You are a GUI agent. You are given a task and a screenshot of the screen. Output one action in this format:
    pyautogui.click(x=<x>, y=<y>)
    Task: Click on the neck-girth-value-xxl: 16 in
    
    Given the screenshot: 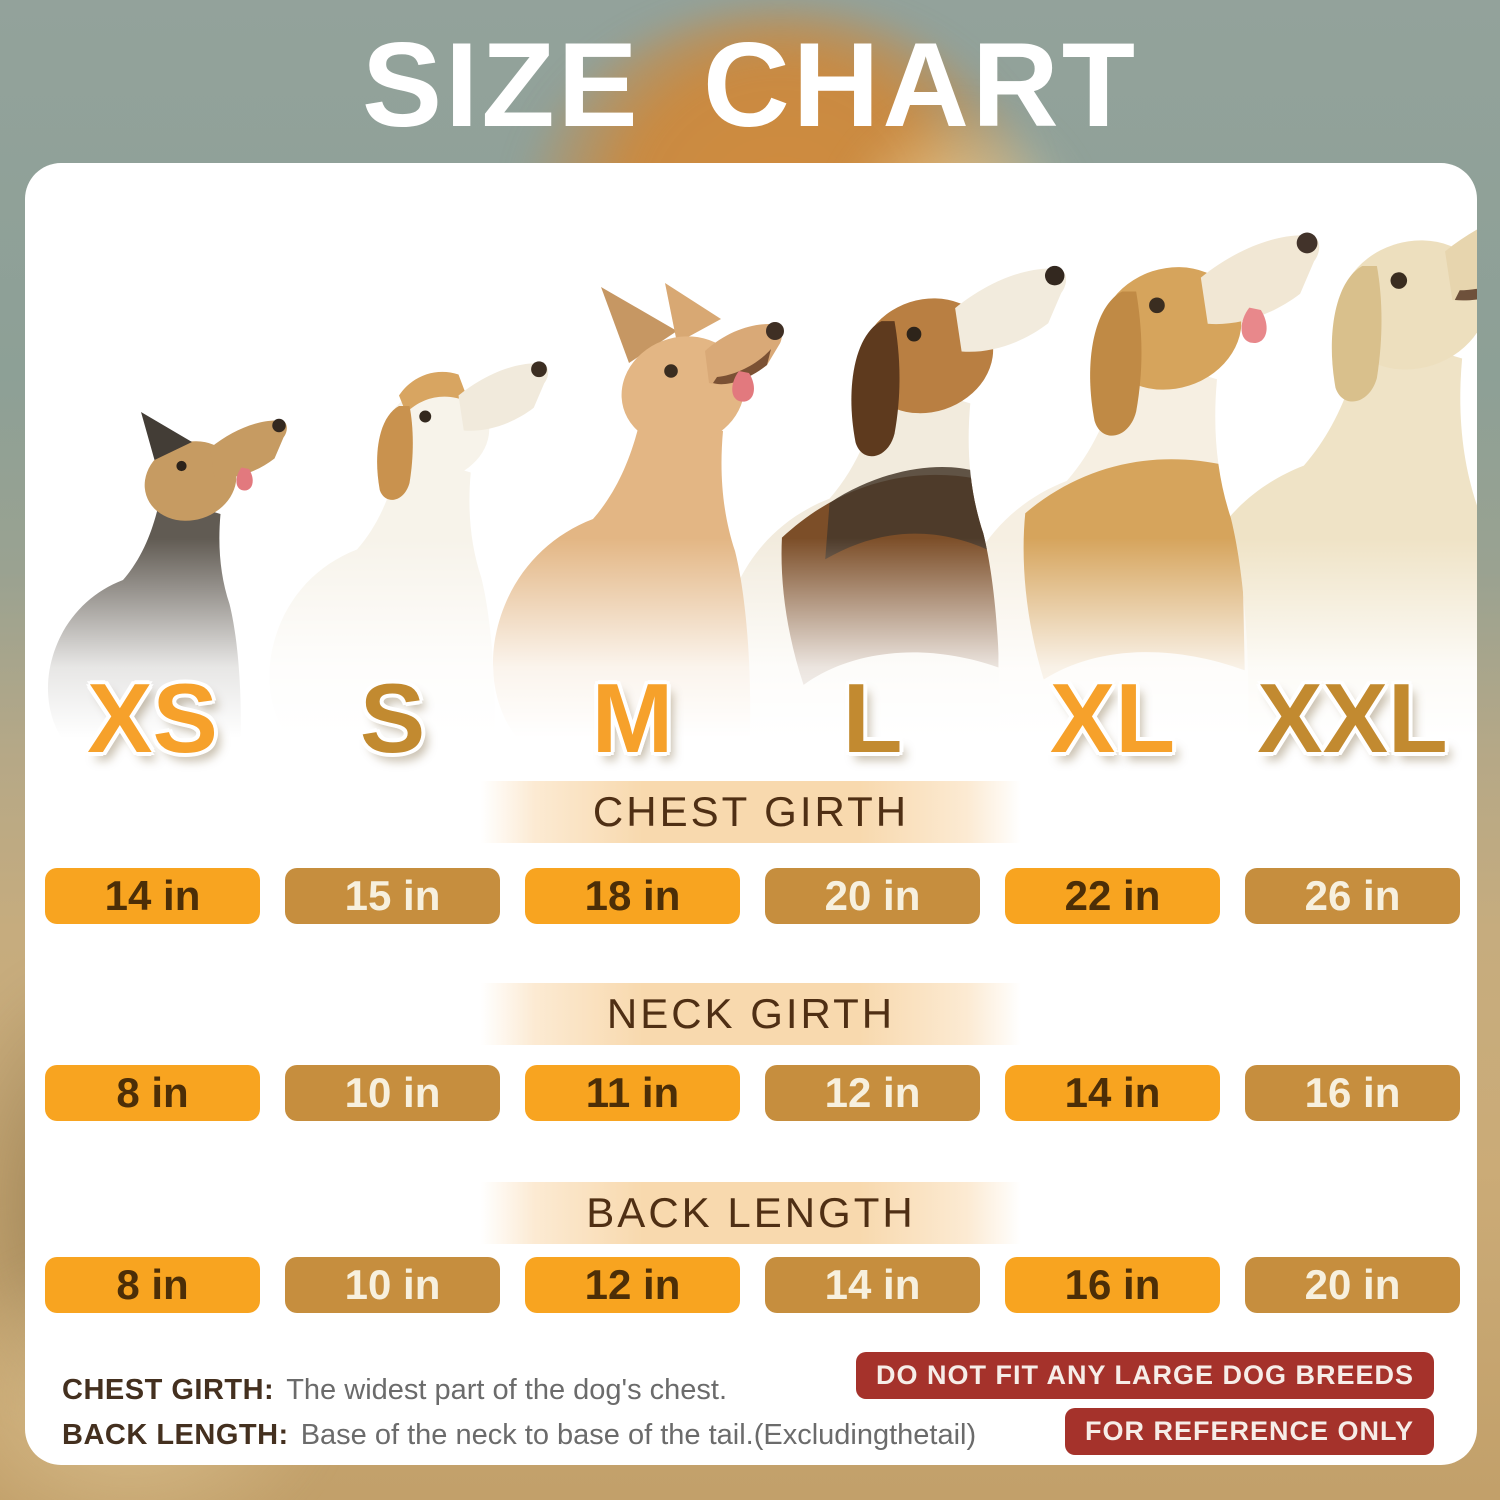 What is the action you would take?
    pyautogui.click(x=1352, y=1093)
    